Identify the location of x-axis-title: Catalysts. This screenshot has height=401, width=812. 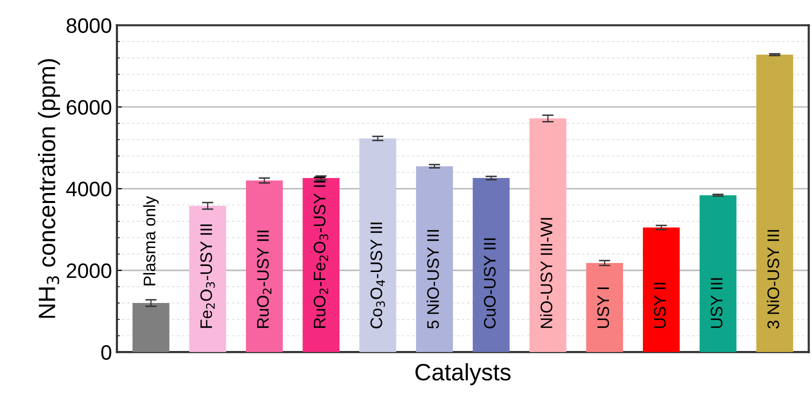
(463, 374).